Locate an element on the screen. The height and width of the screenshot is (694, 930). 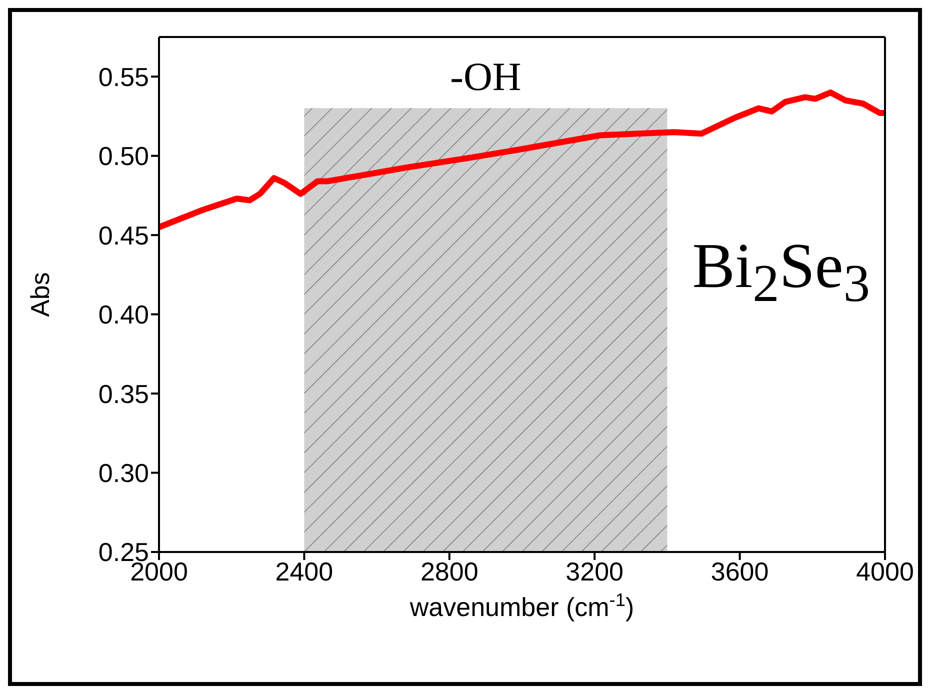
y-tick-label: 0.55 is located at coordinates (123, 77).